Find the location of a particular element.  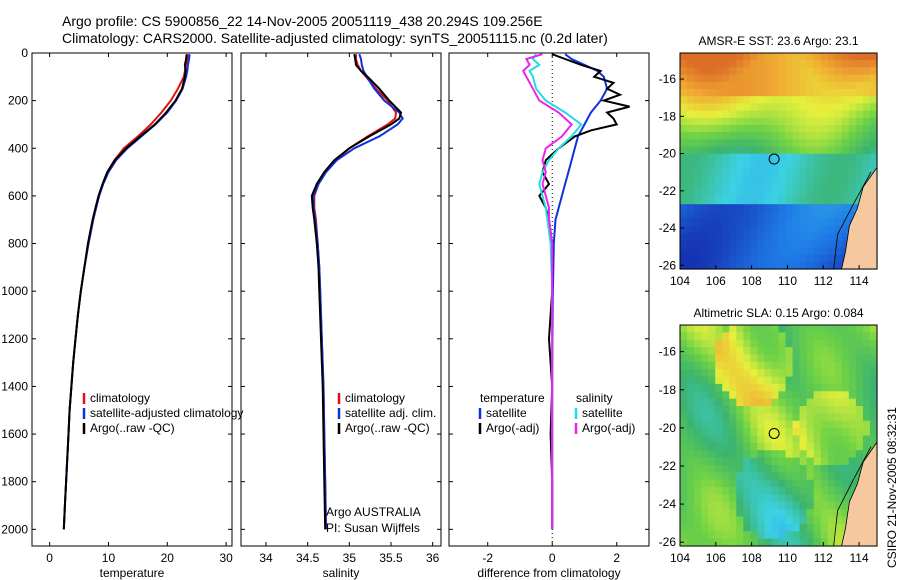

x-axis-label: salinity is located at coordinates (341, 573).